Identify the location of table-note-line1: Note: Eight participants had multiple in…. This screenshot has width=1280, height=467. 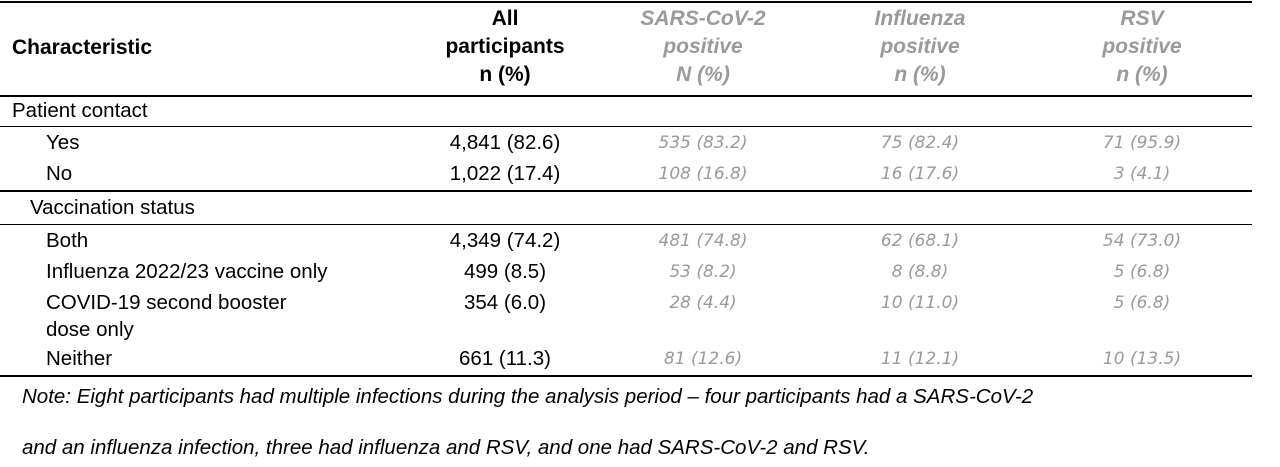
(528, 396).